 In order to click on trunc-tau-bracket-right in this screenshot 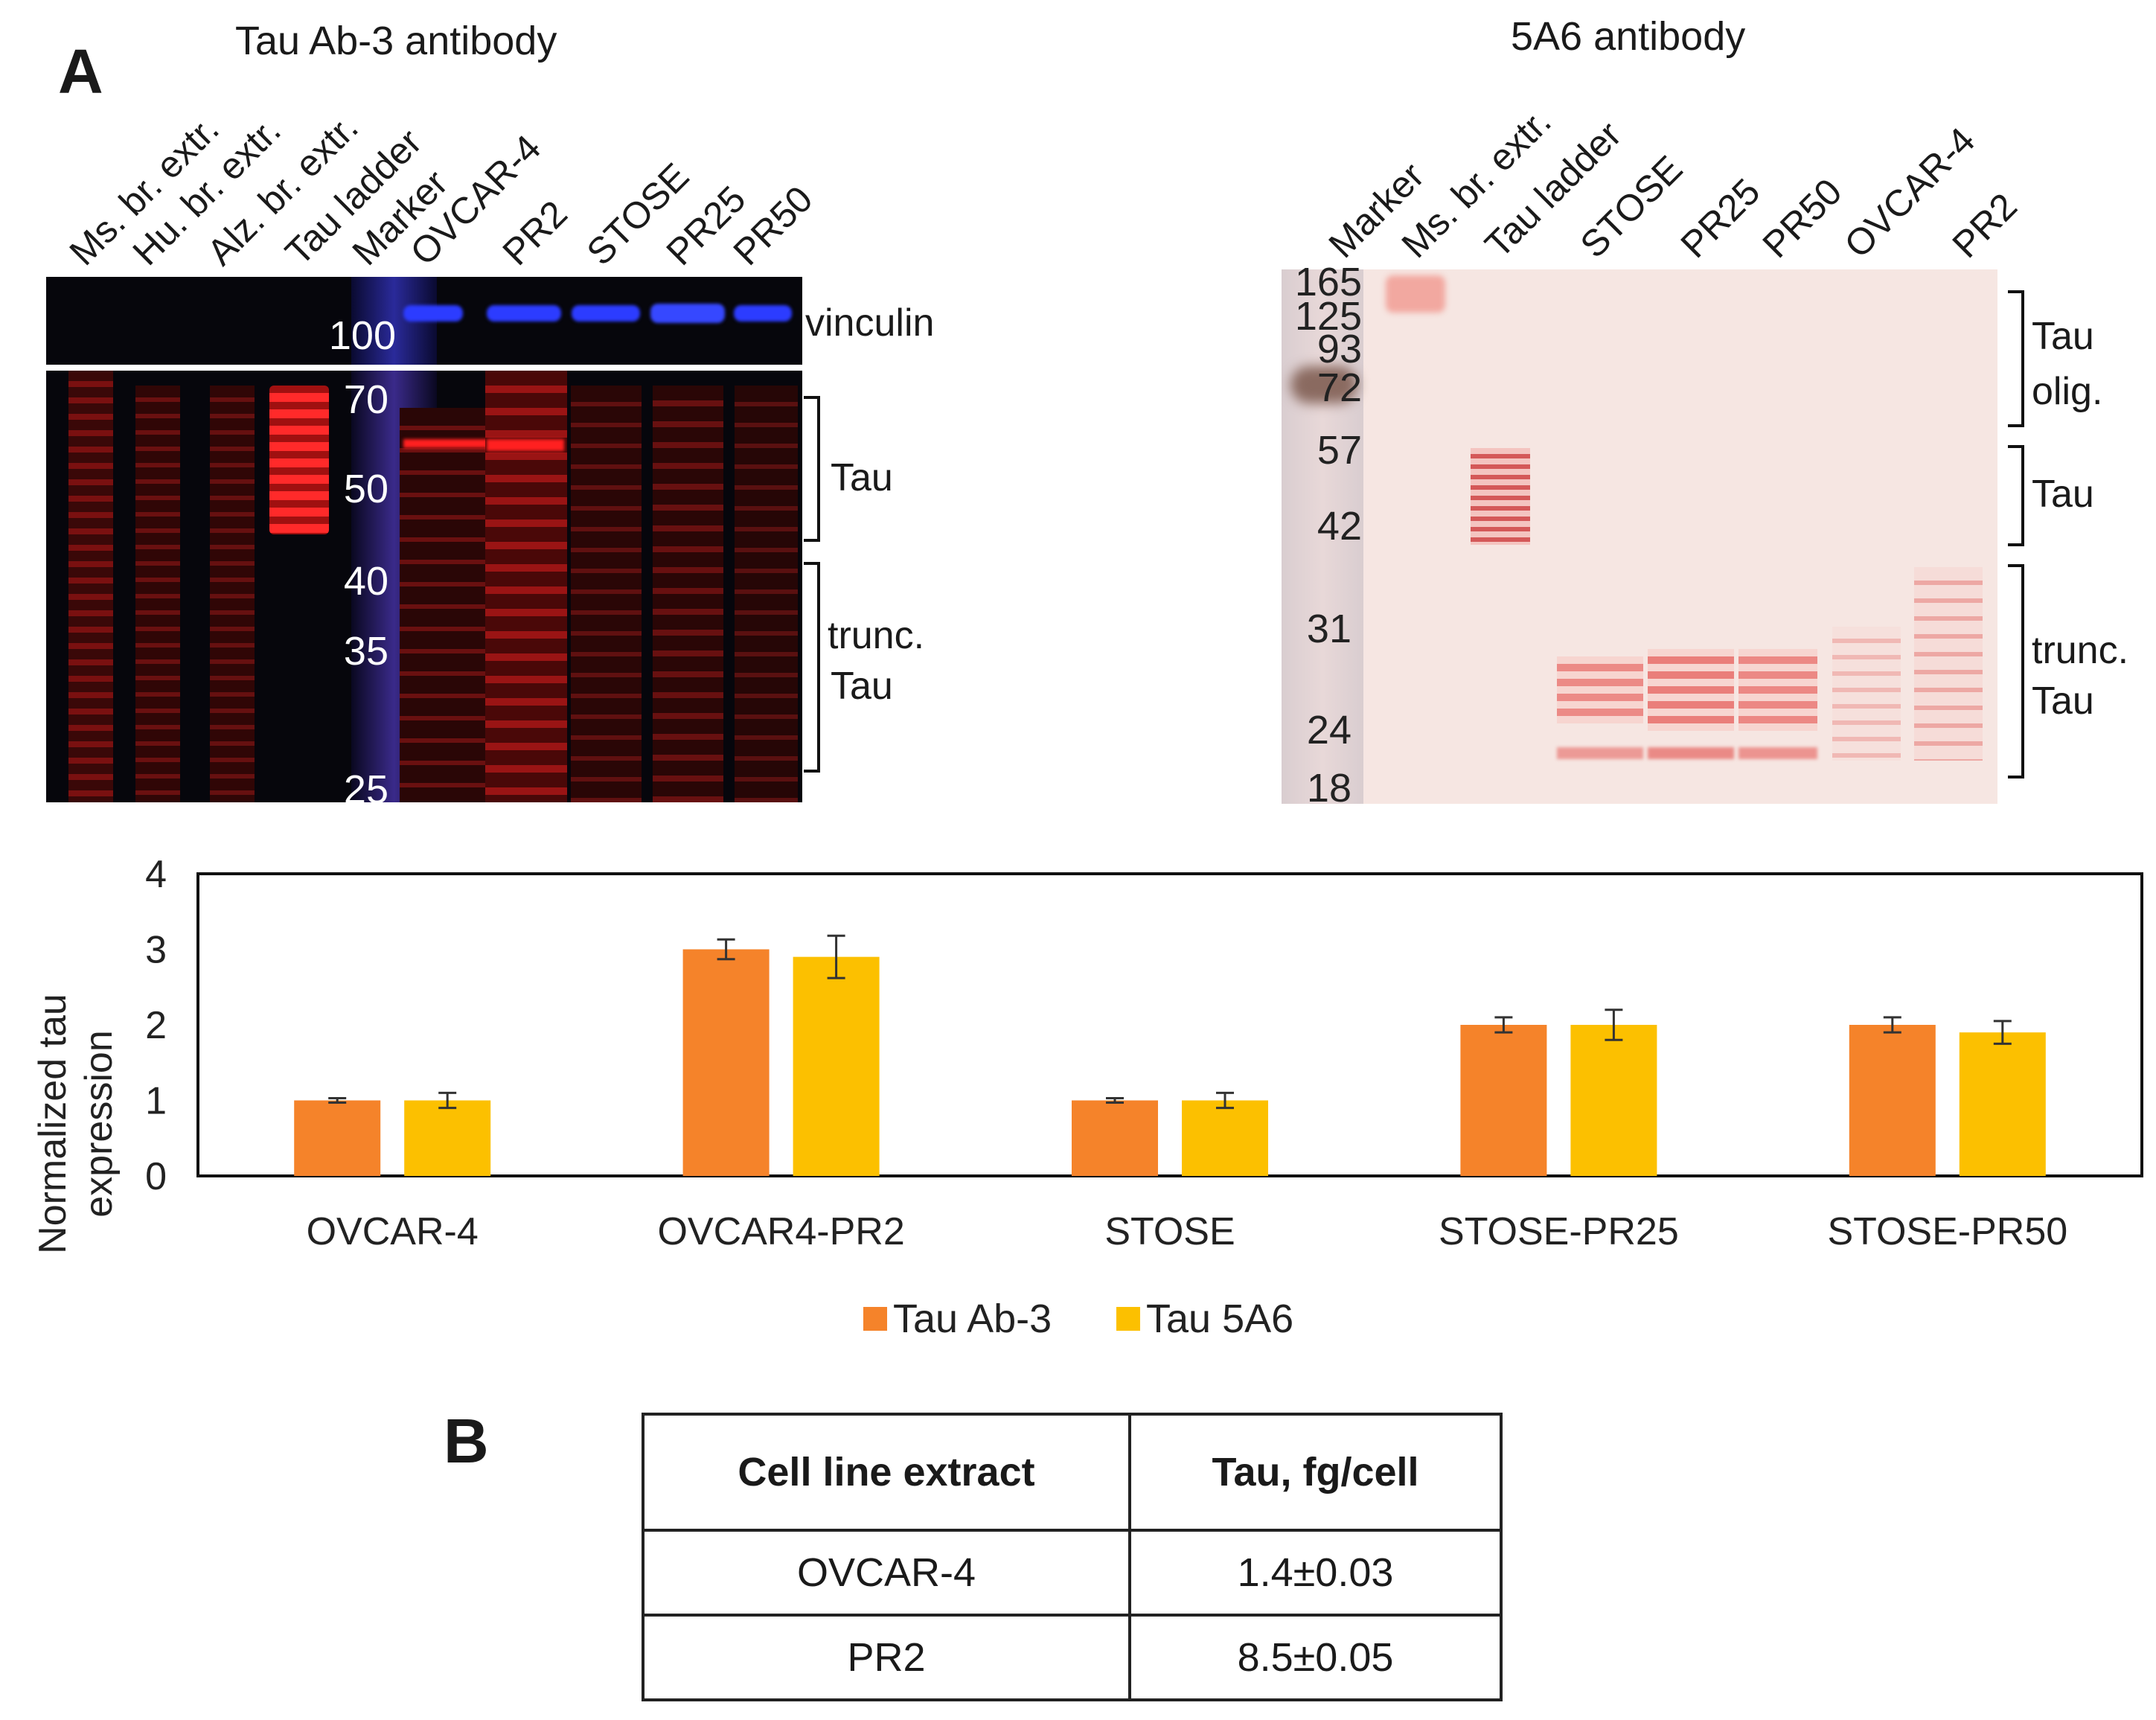, I will do `click(2016, 671)`.